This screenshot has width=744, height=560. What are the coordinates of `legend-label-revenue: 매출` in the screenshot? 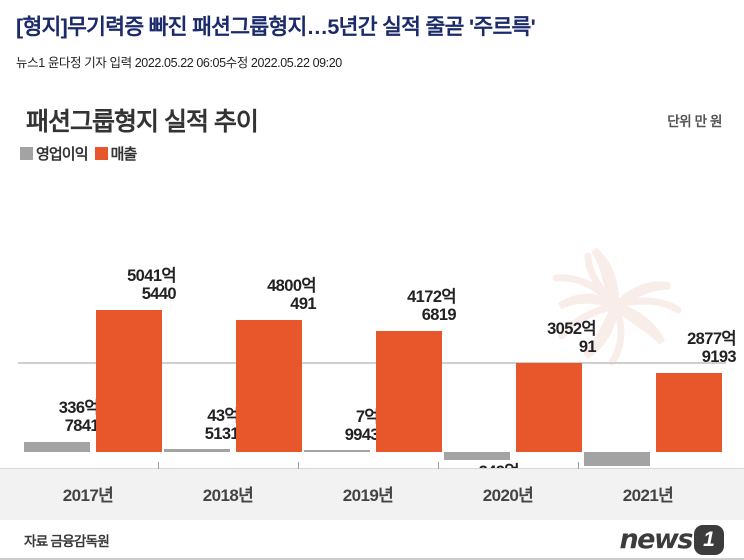 It's located at (124, 154).